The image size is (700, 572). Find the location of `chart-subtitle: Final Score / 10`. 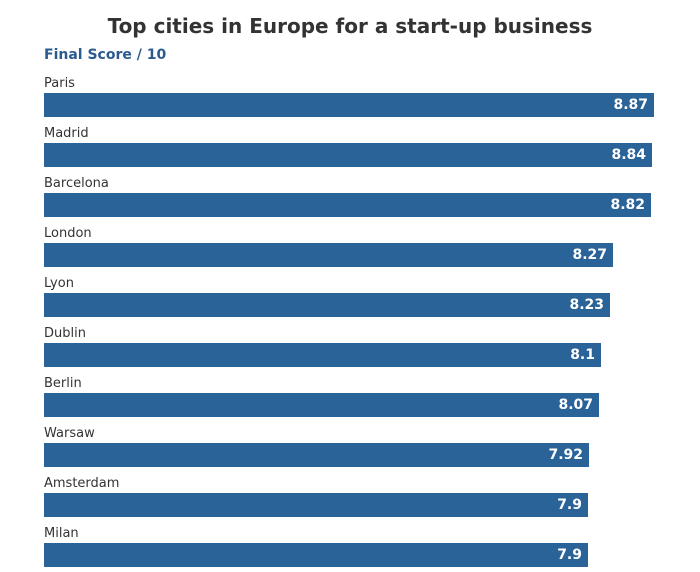

chart-subtitle: Final Score / 10 is located at coordinates (105, 55).